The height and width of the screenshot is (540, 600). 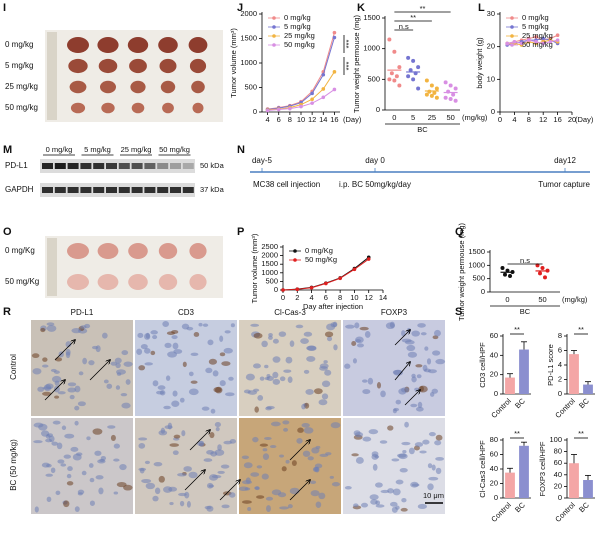 What do you see at coordinates (394, 312) in the screenshot?
I see `column-label: FOXP3` at bounding box center [394, 312].